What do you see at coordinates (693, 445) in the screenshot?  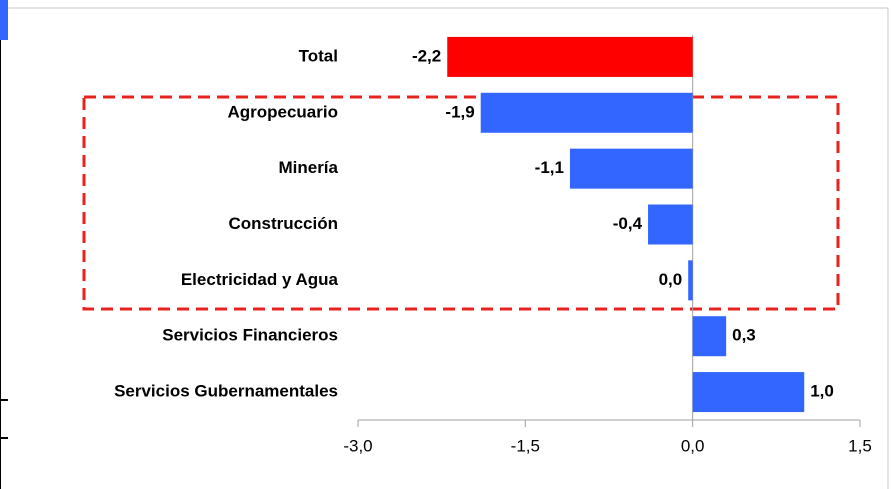 I see `x-tick-label: 0,0` at bounding box center [693, 445].